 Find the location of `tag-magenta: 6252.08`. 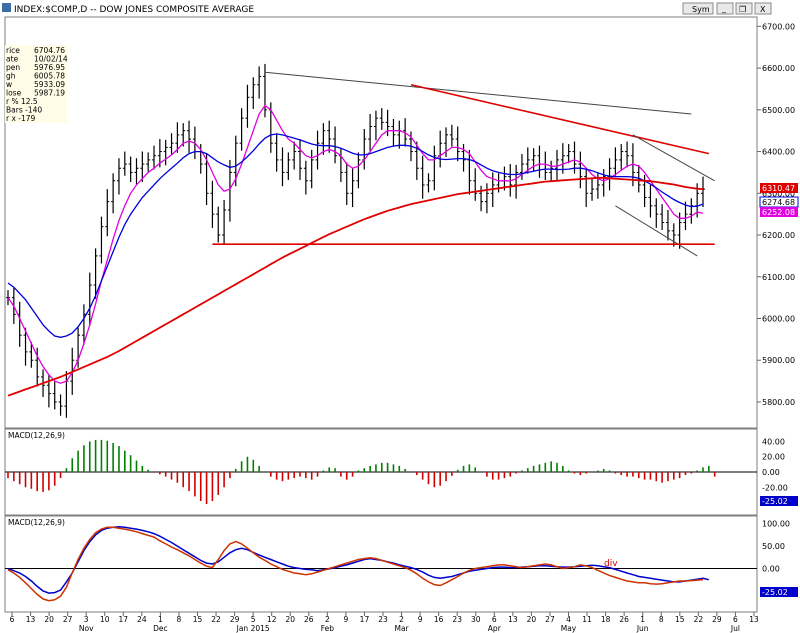

tag-magenta: 6252.08 is located at coordinates (779, 212).